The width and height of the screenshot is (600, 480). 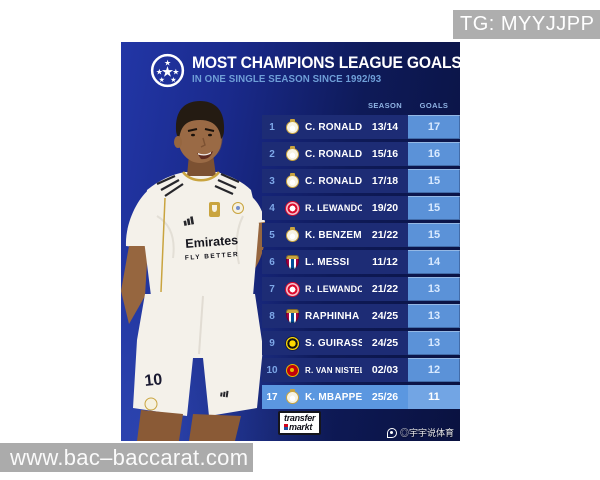 I want to click on table-row: 9 S. GUIRASSY 24/25 13, so click(x=361, y=343).